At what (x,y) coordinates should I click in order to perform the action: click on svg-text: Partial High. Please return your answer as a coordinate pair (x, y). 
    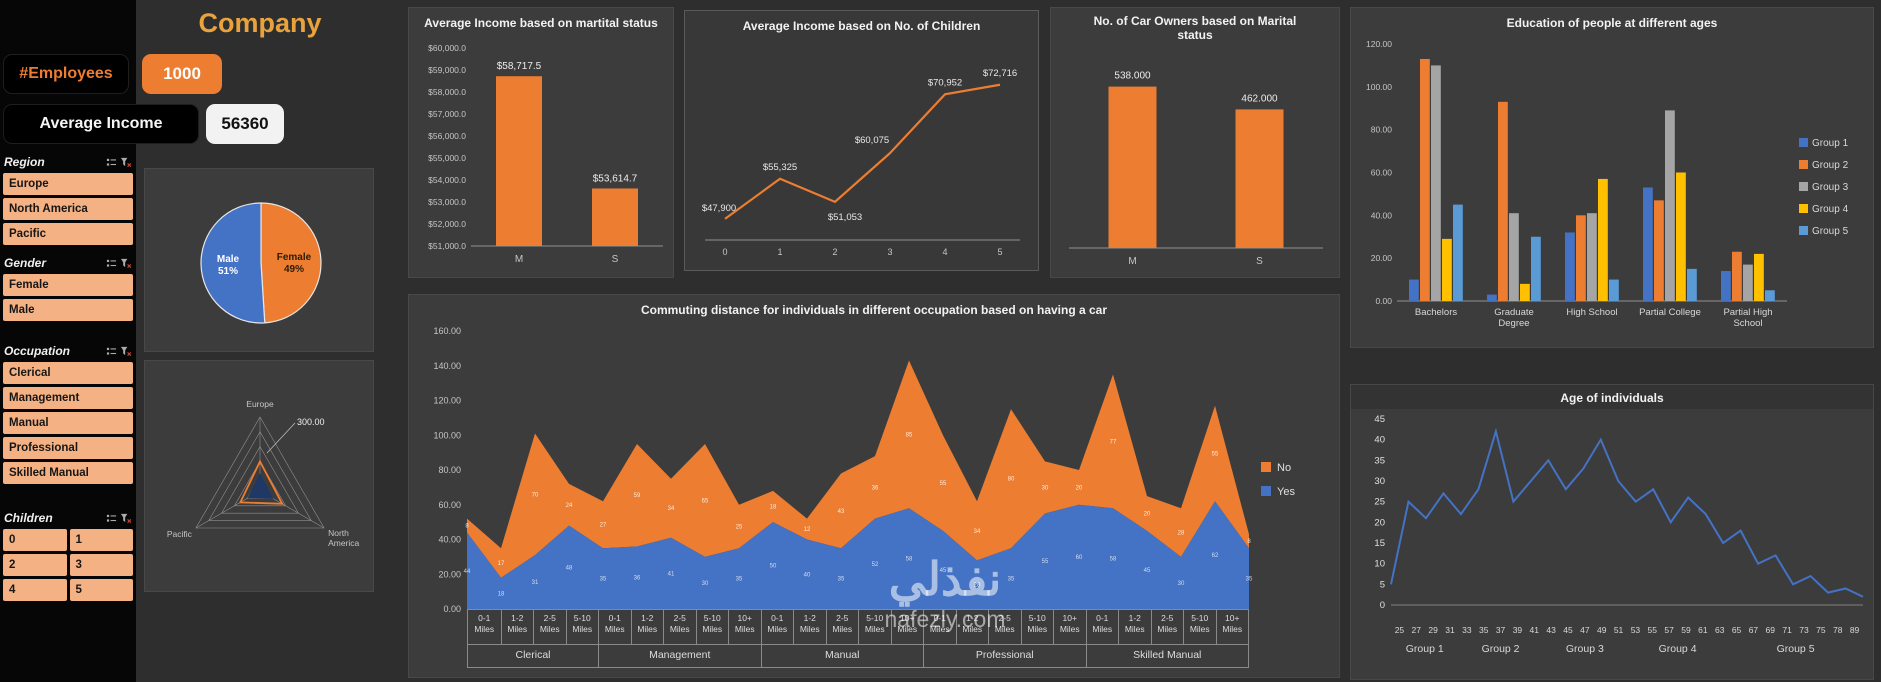
    Looking at the image, I should click on (1747, 312).